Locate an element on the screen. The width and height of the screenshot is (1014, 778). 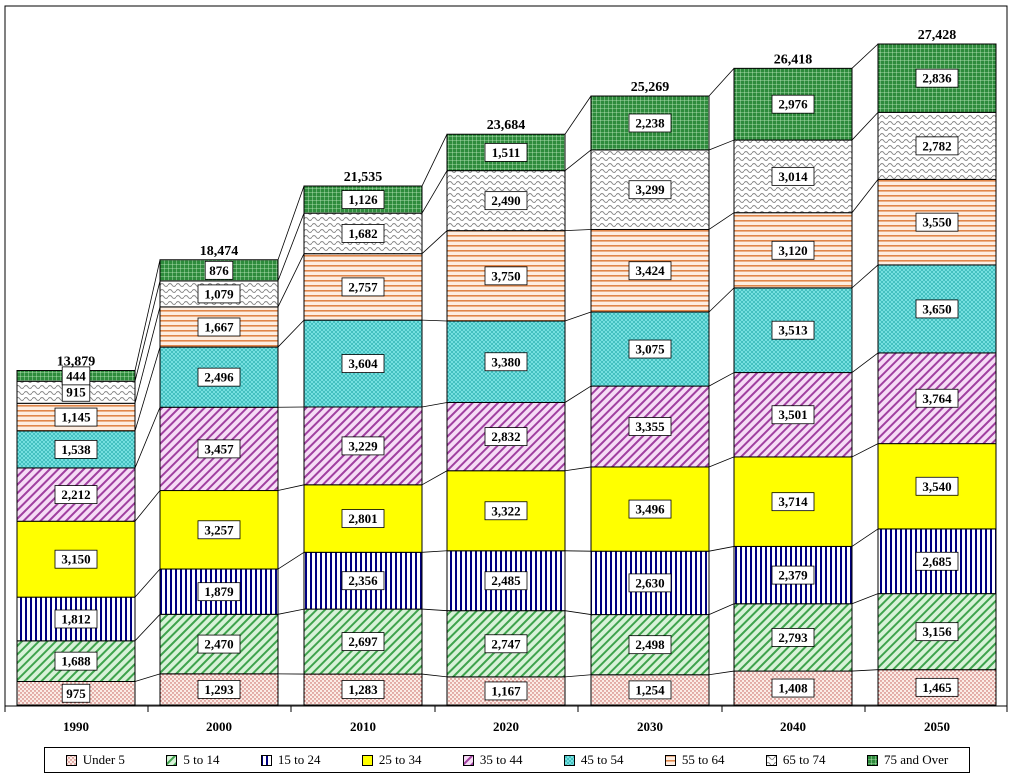
x-axis: 1990 2000 2010 2020 2030 2040 2050 is located at coordinates (506, 719).